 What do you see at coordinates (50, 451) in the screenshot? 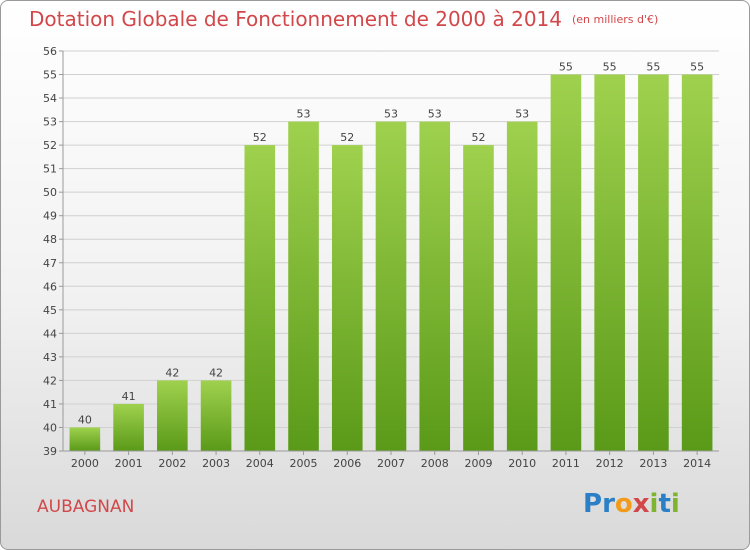
I see `y-tick-label: 39` at bounding box center [50, 451].